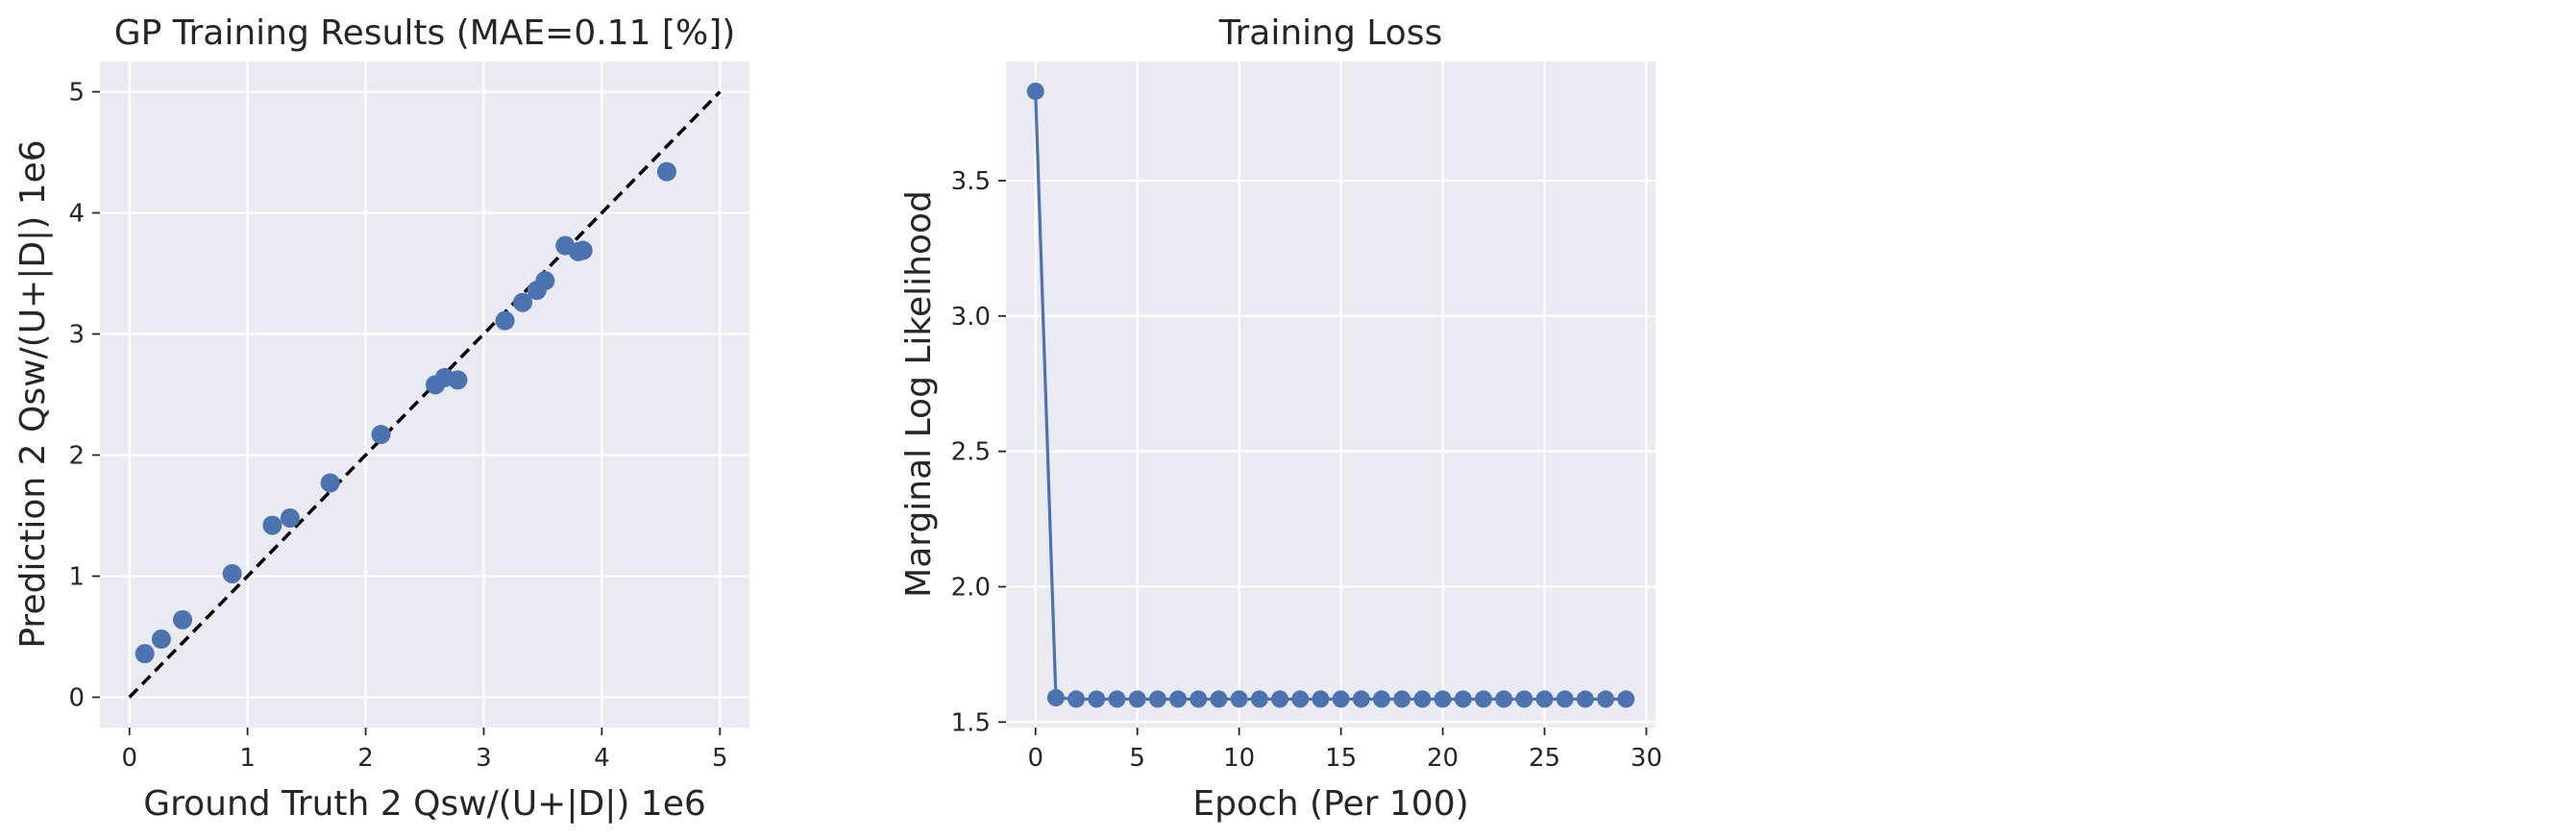 The height and width of the screenshot is (839, 2576). What do you see at coordinates (1239, 758) in the screenshot?
I see `x-tick-label: 10` at bounding box center [1239, 758].